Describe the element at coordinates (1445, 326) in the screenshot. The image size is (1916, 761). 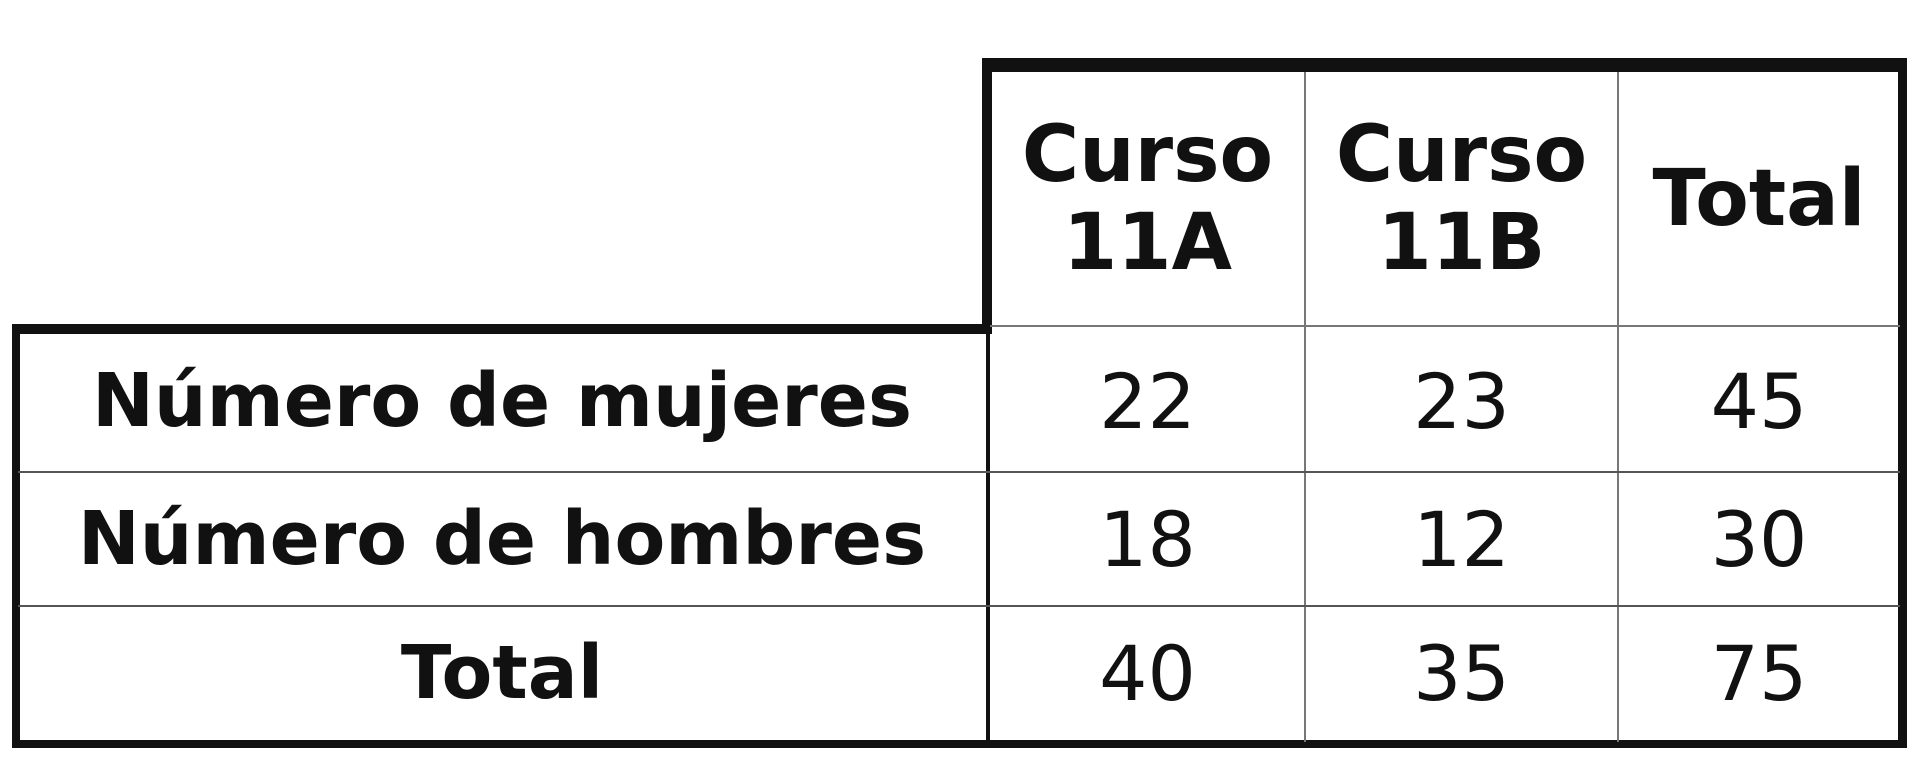
I see `divider-header-row` at that location.